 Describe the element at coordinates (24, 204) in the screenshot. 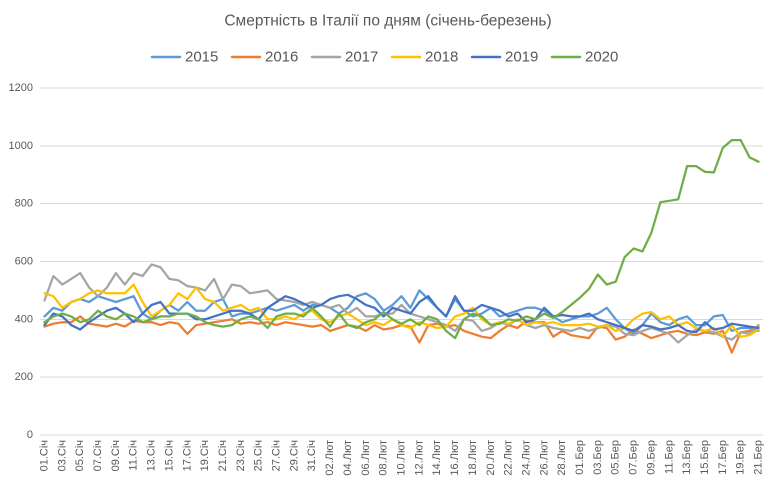

I see `y-tick-label: 800` at that location.